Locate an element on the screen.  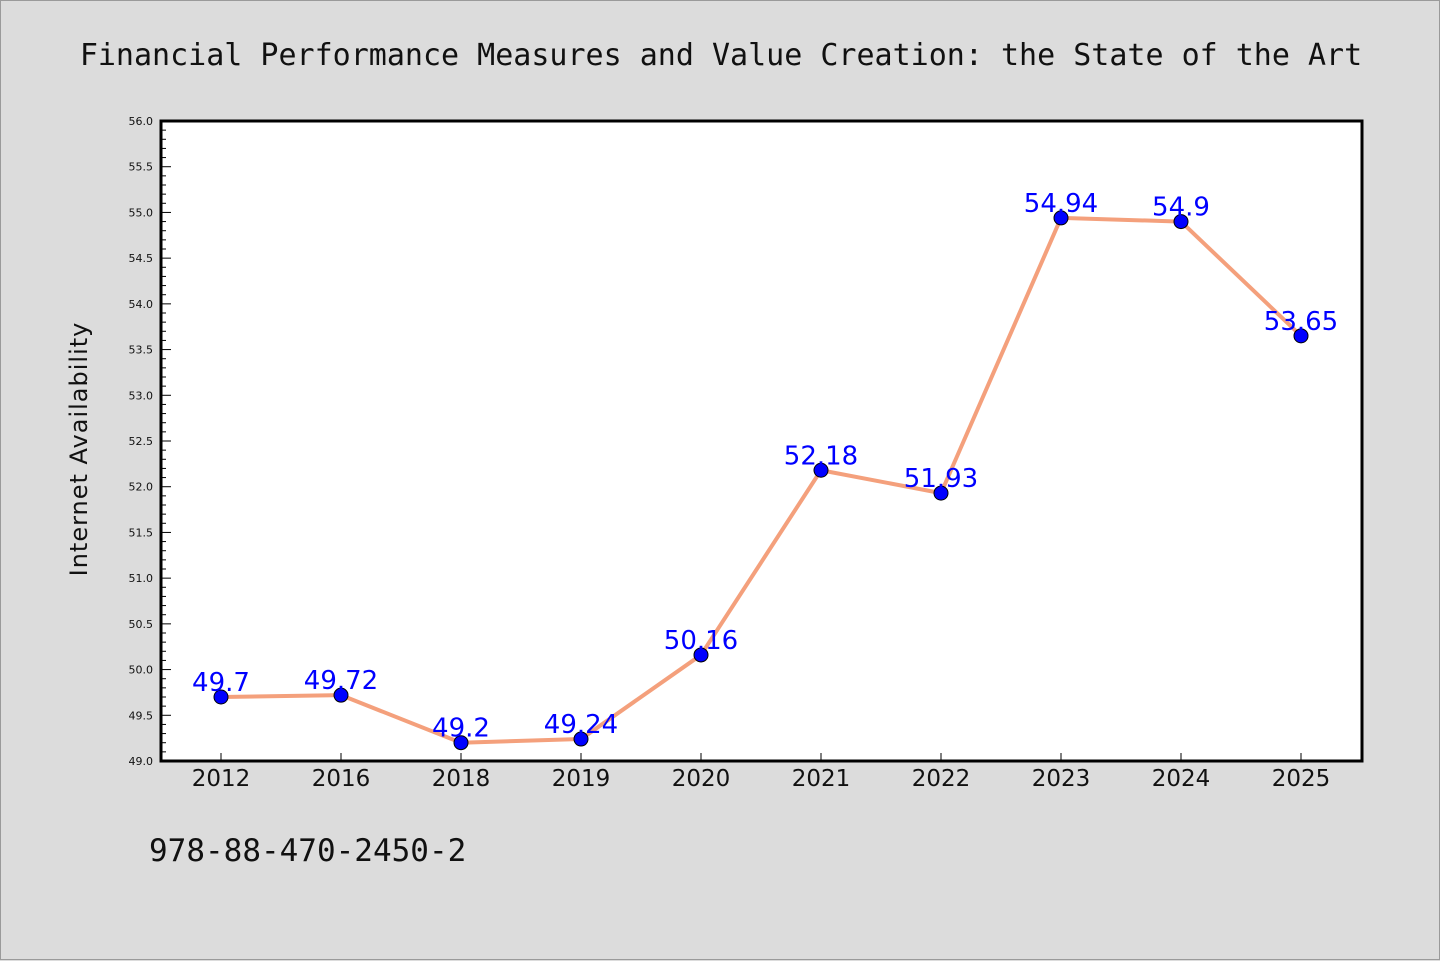
y-tick-label: 49.5 is located at coordinates (141, 715).